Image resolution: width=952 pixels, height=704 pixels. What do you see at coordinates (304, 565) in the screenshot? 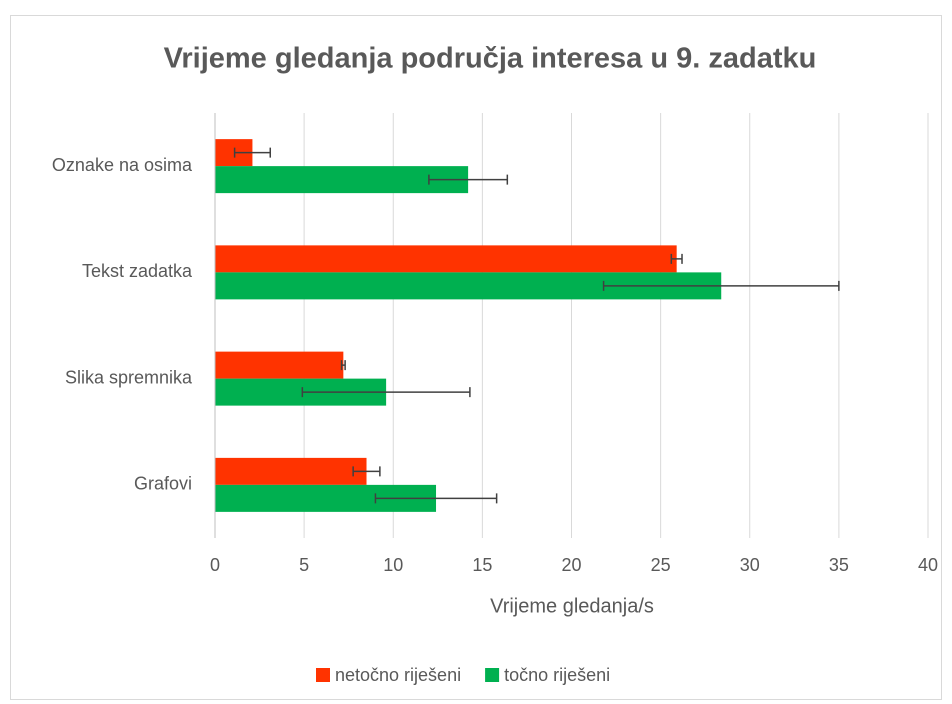
I see `x-tick-label: 5` at bounding box center [304, 565].